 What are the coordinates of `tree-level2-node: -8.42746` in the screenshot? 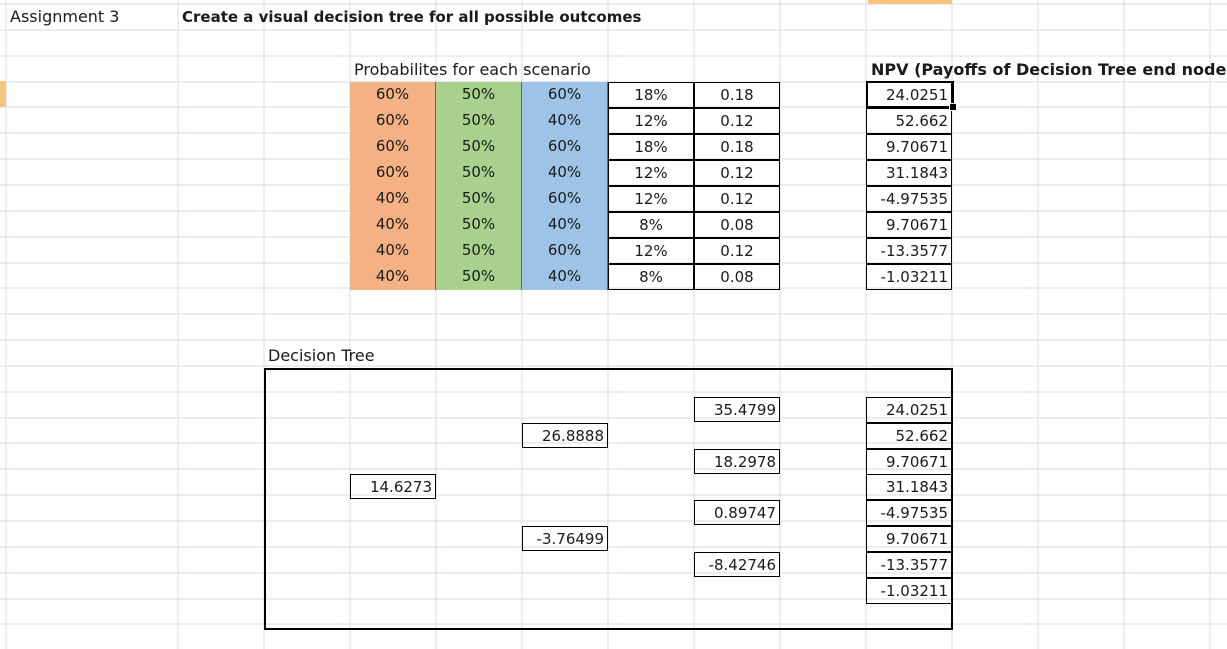 It's located at (737, 564).